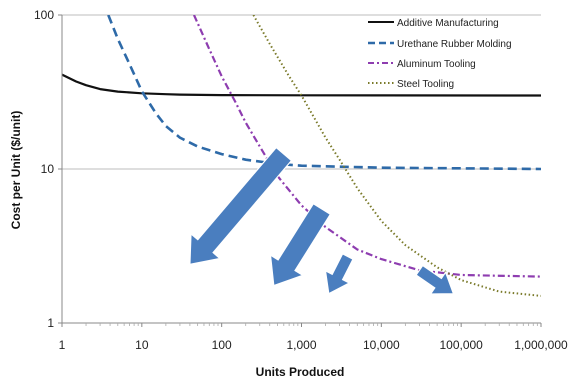 This screenshot has width=576, height=381. I want to click on y-tick-label: 10, so click(48, 169).